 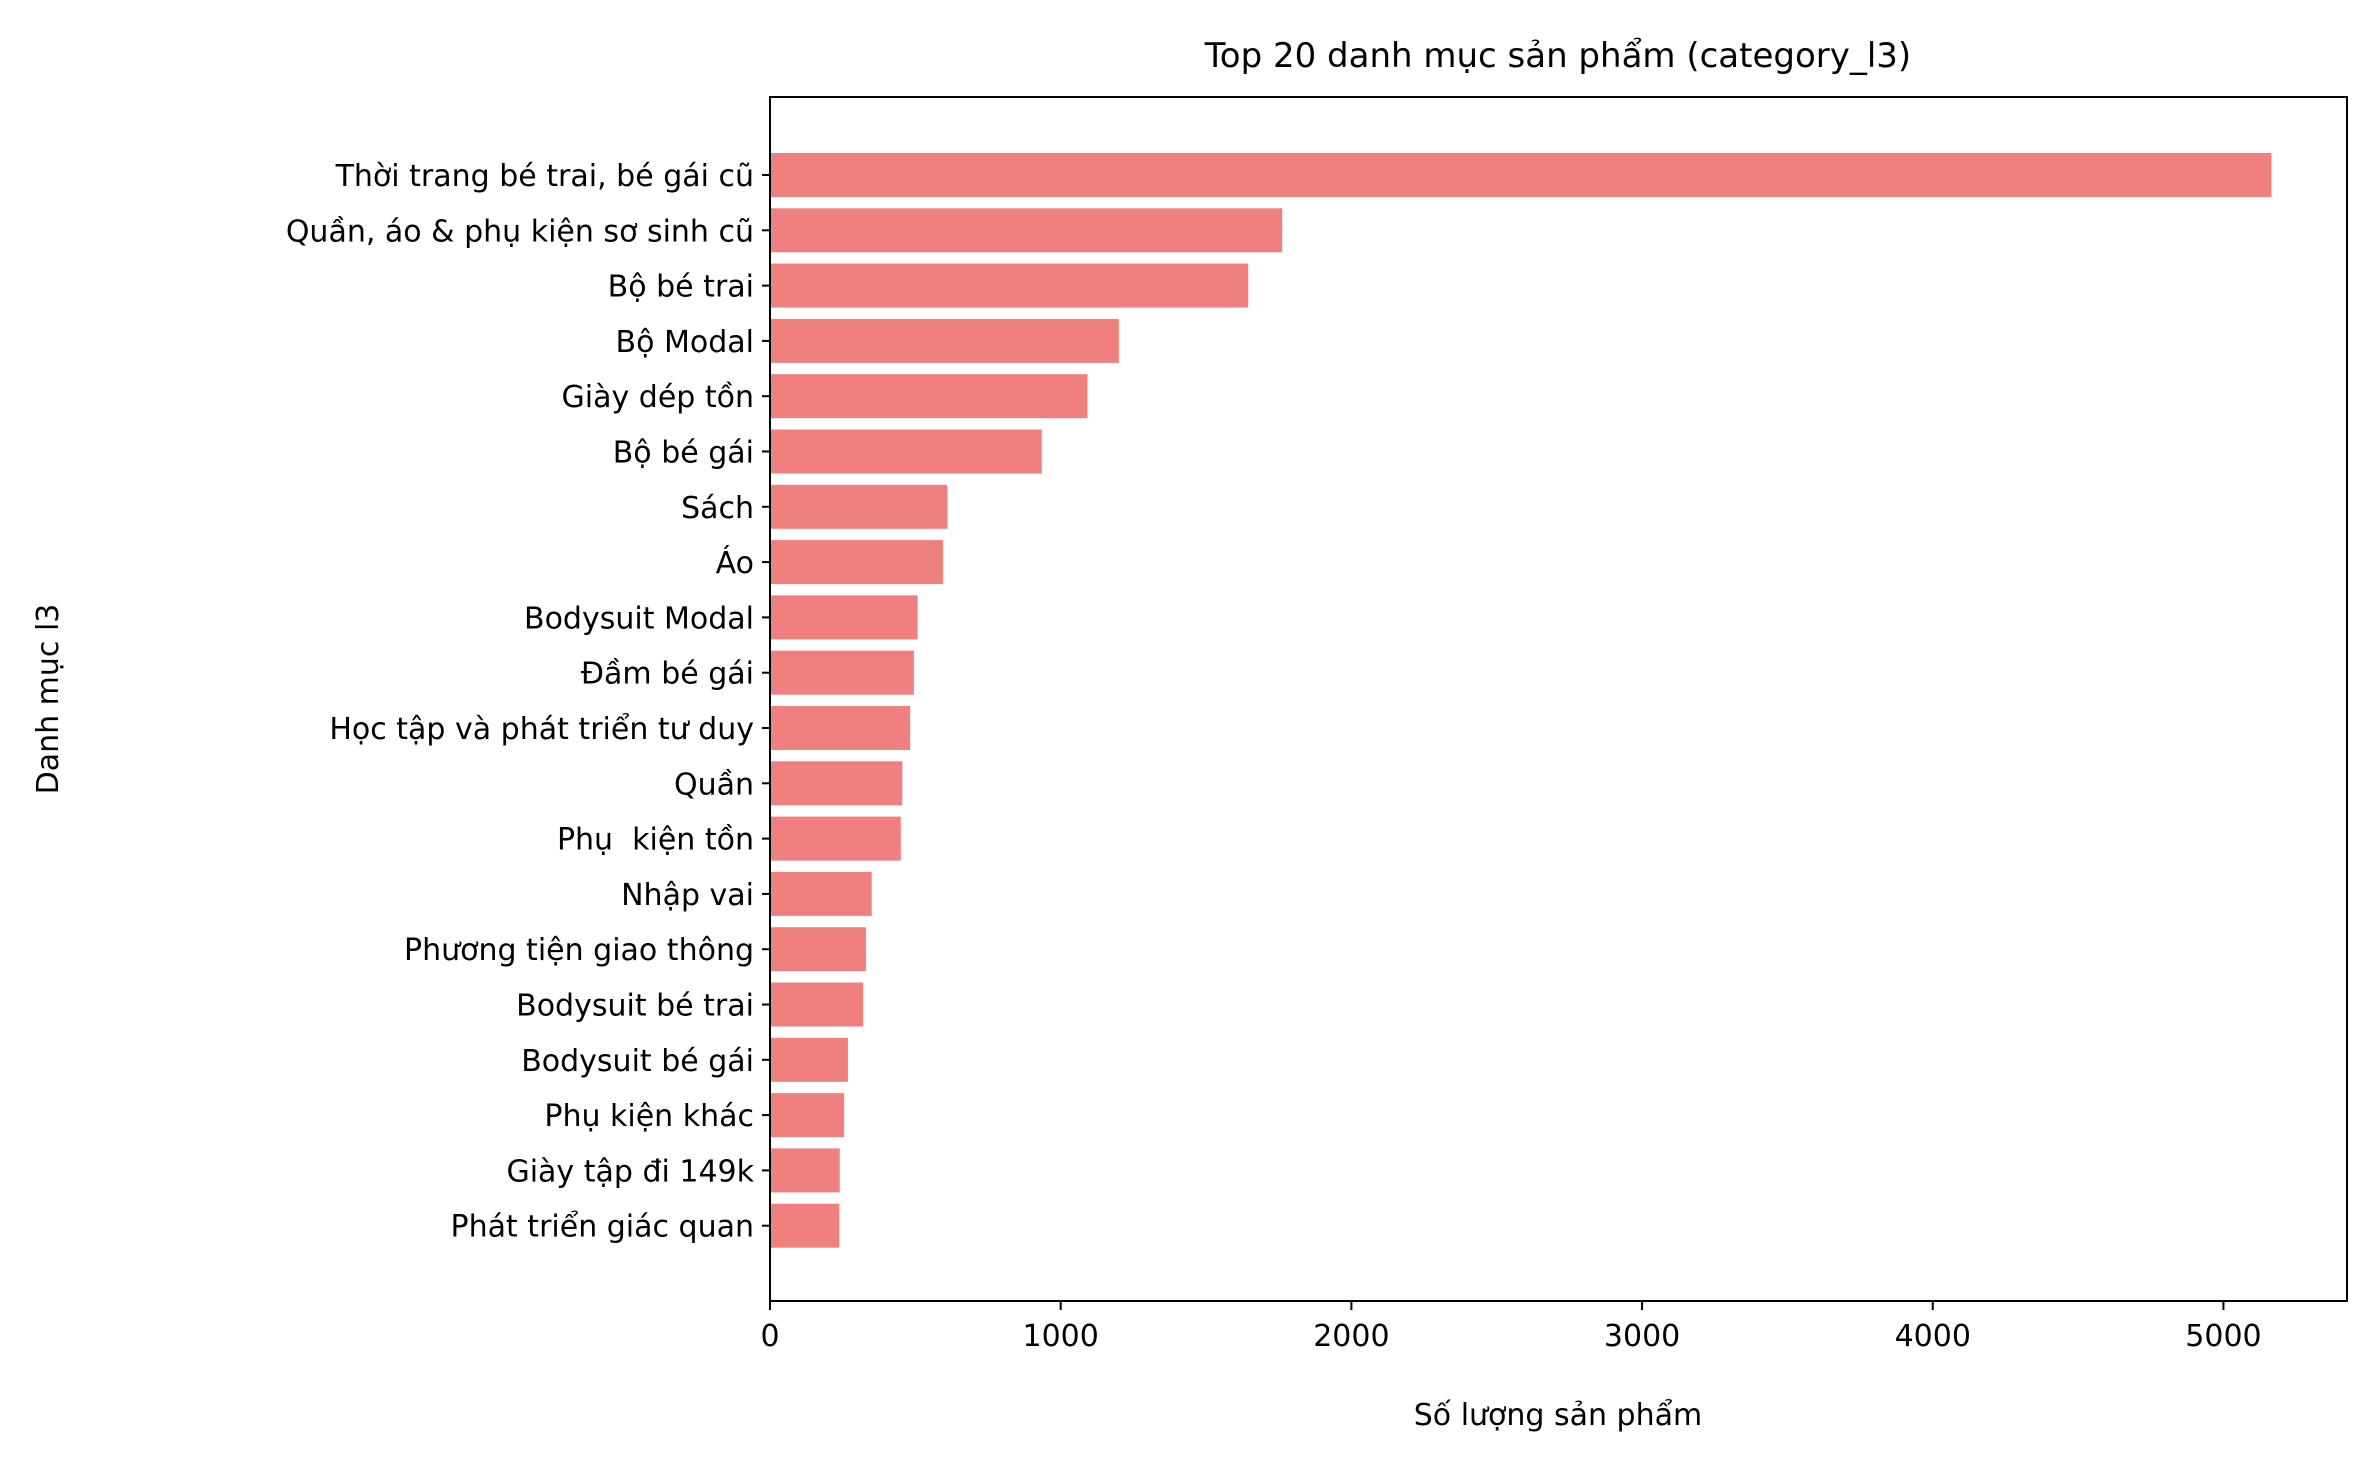 What do you see at coordinates (520, 231) in the screenshot?
I see `y-tick-label: Quần, áo & phụ kiện sơ sinh cũ` at bounding box center [520, 231].